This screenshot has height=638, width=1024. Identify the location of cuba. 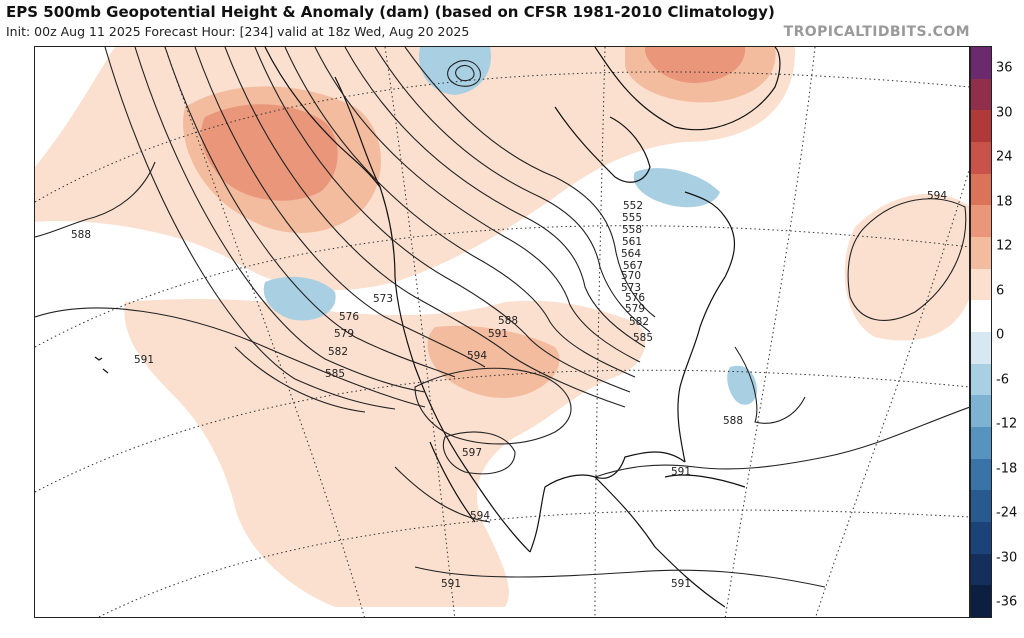
(705, 481).